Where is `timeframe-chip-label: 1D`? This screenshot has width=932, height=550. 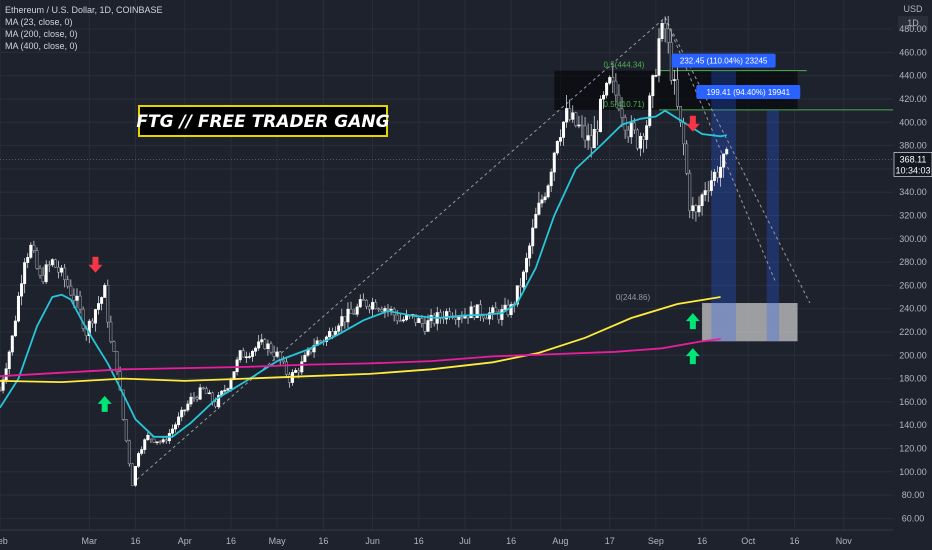 timeframe-chip-label: 1D is located at coordinates (913, 23).